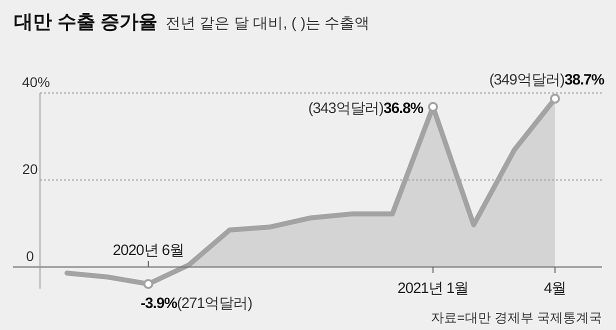  What do you see at coordinates (86, 22) in the screenshot?
I see `chart-title: 대만 수출 증가율` at bounding box center [86, 22].